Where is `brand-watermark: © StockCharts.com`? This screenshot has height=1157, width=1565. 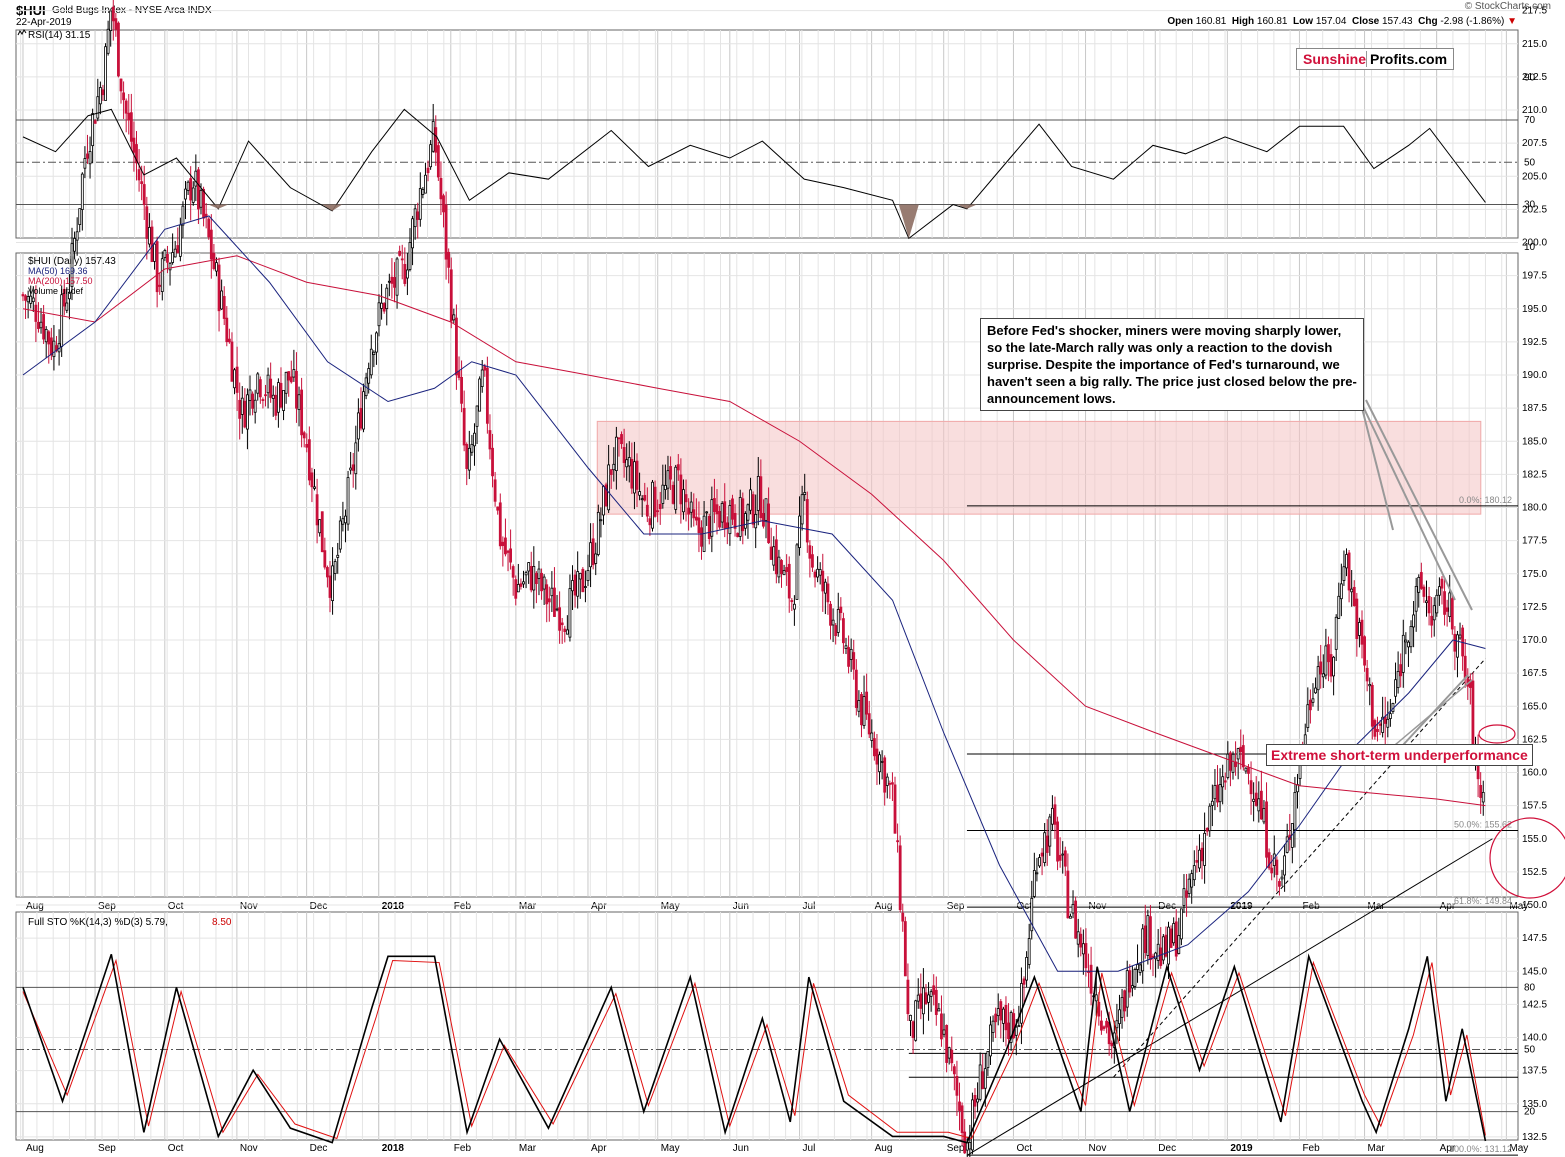 brand-watermark: © StockCharts.com is located at coordinates (1507, 6).